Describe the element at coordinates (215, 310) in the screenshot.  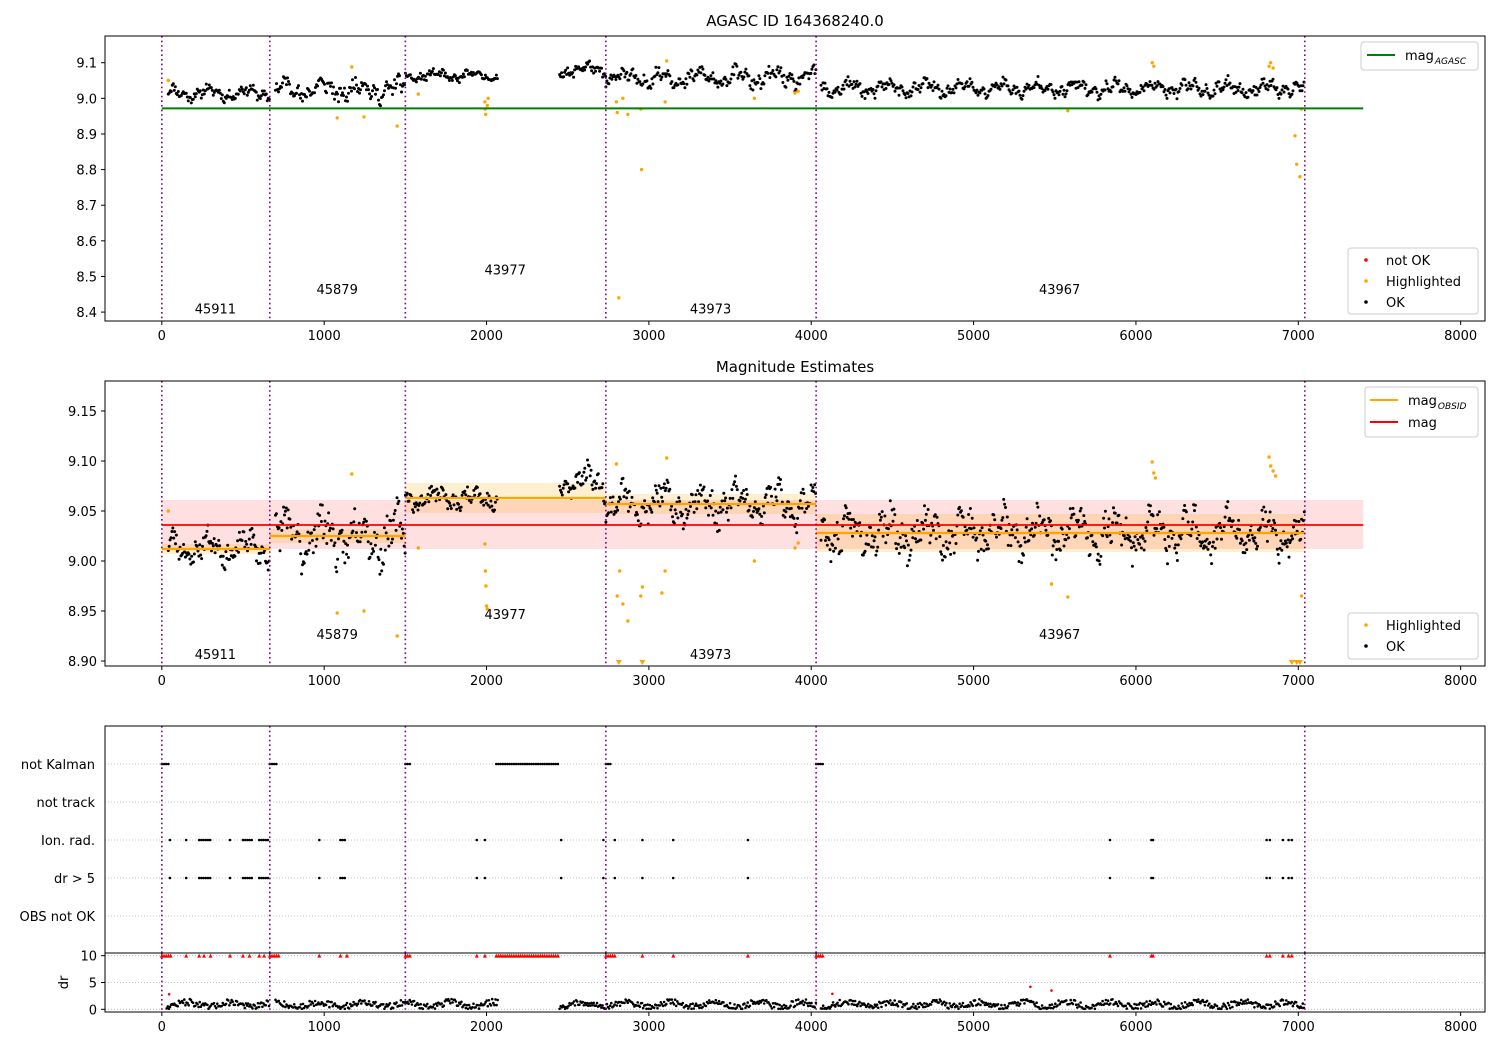
I see `obsid-label: 45911` at that location.